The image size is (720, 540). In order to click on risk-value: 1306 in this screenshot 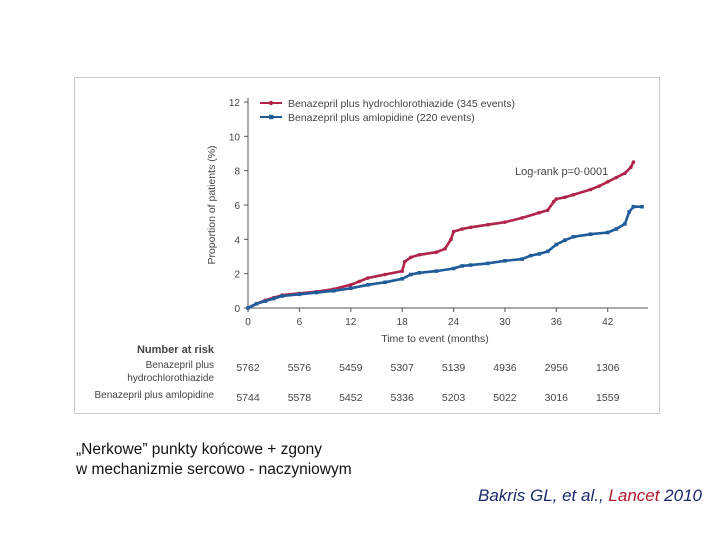, I will do `click(608, 368)`.